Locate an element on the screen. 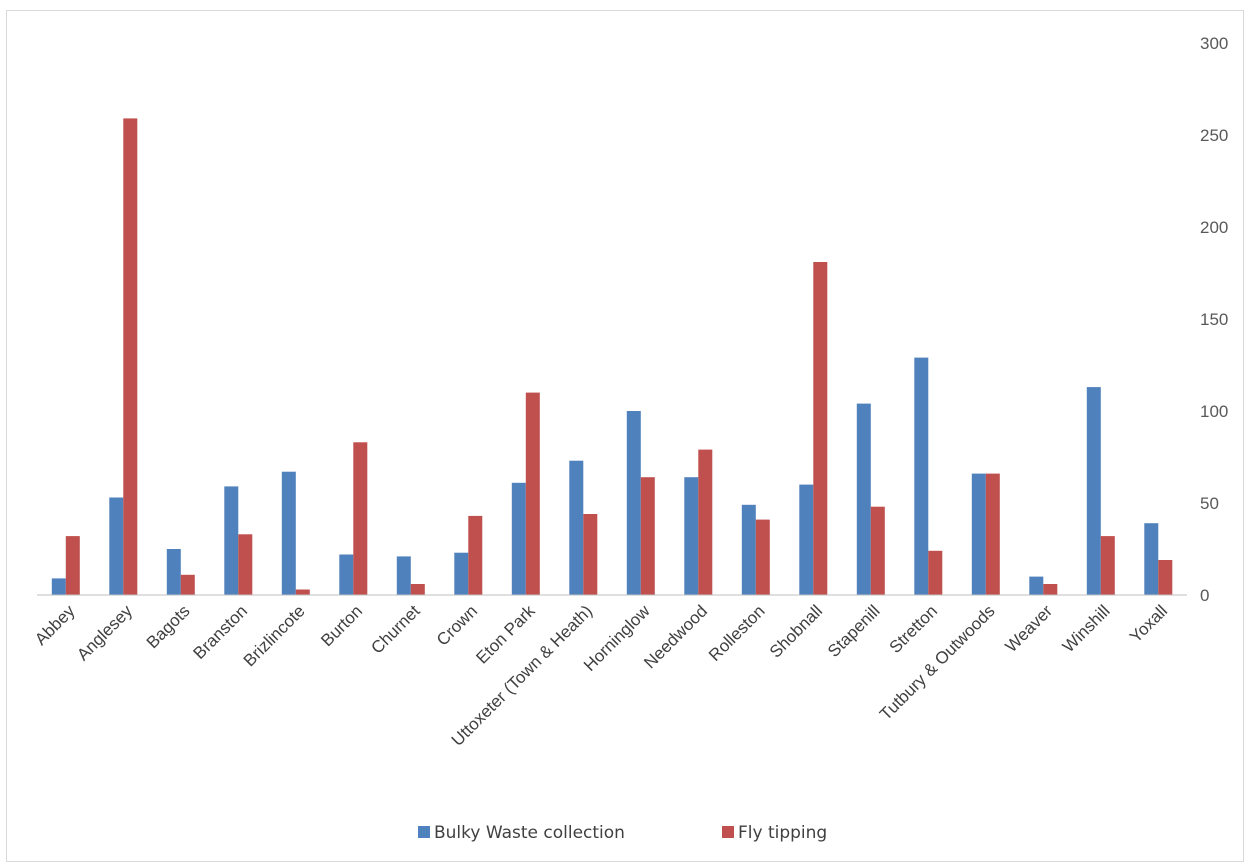 The height and width of the screenshot is (866, 1248). y-tick-label: 0 is located at coordinates (1204, 595).